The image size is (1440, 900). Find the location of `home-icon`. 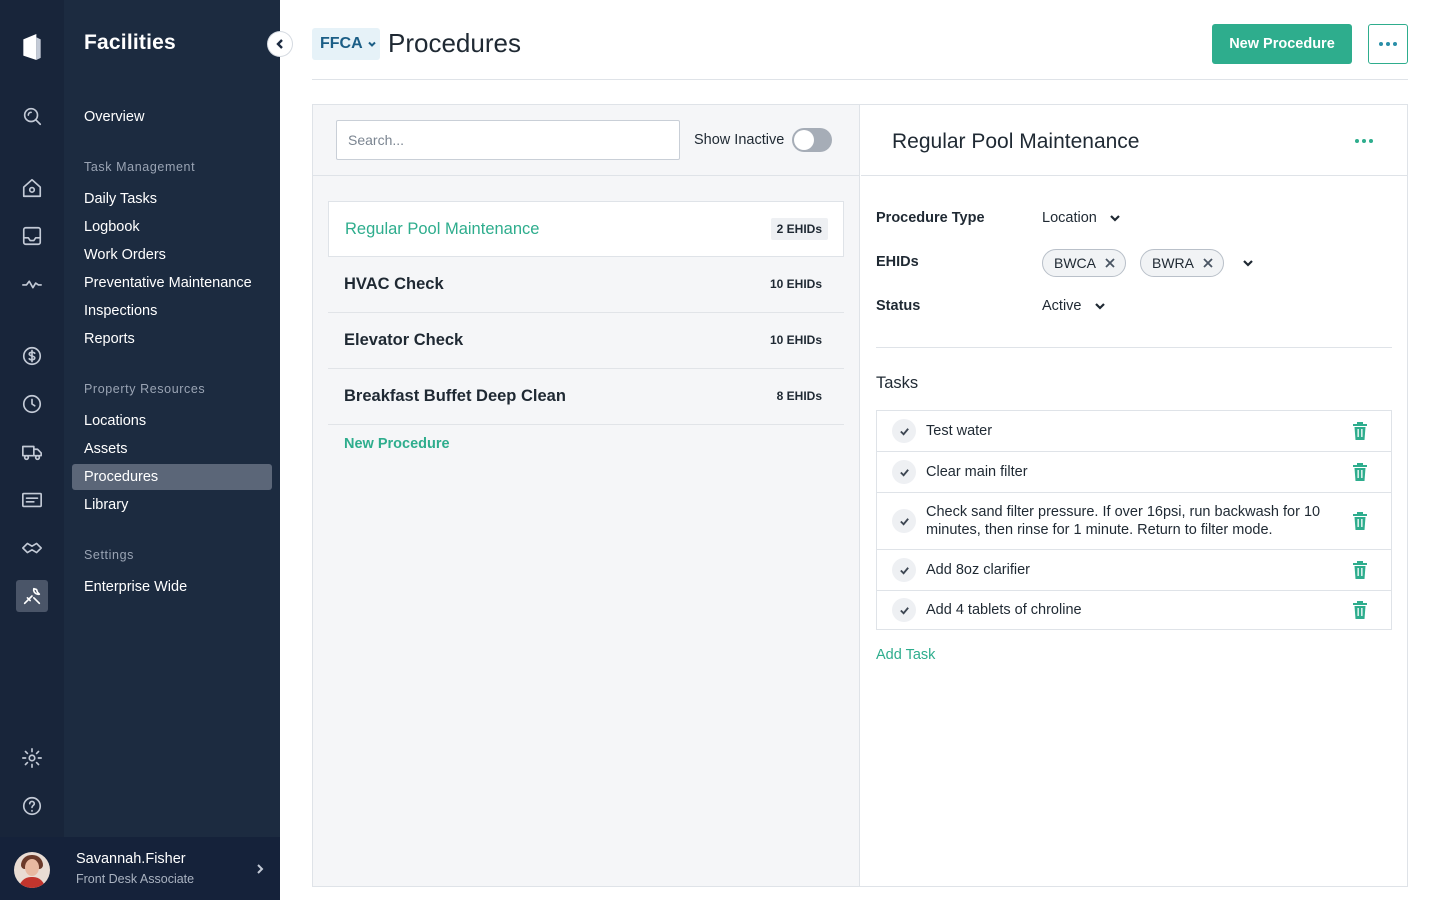

home-icon is located at coordinates (32, 188).